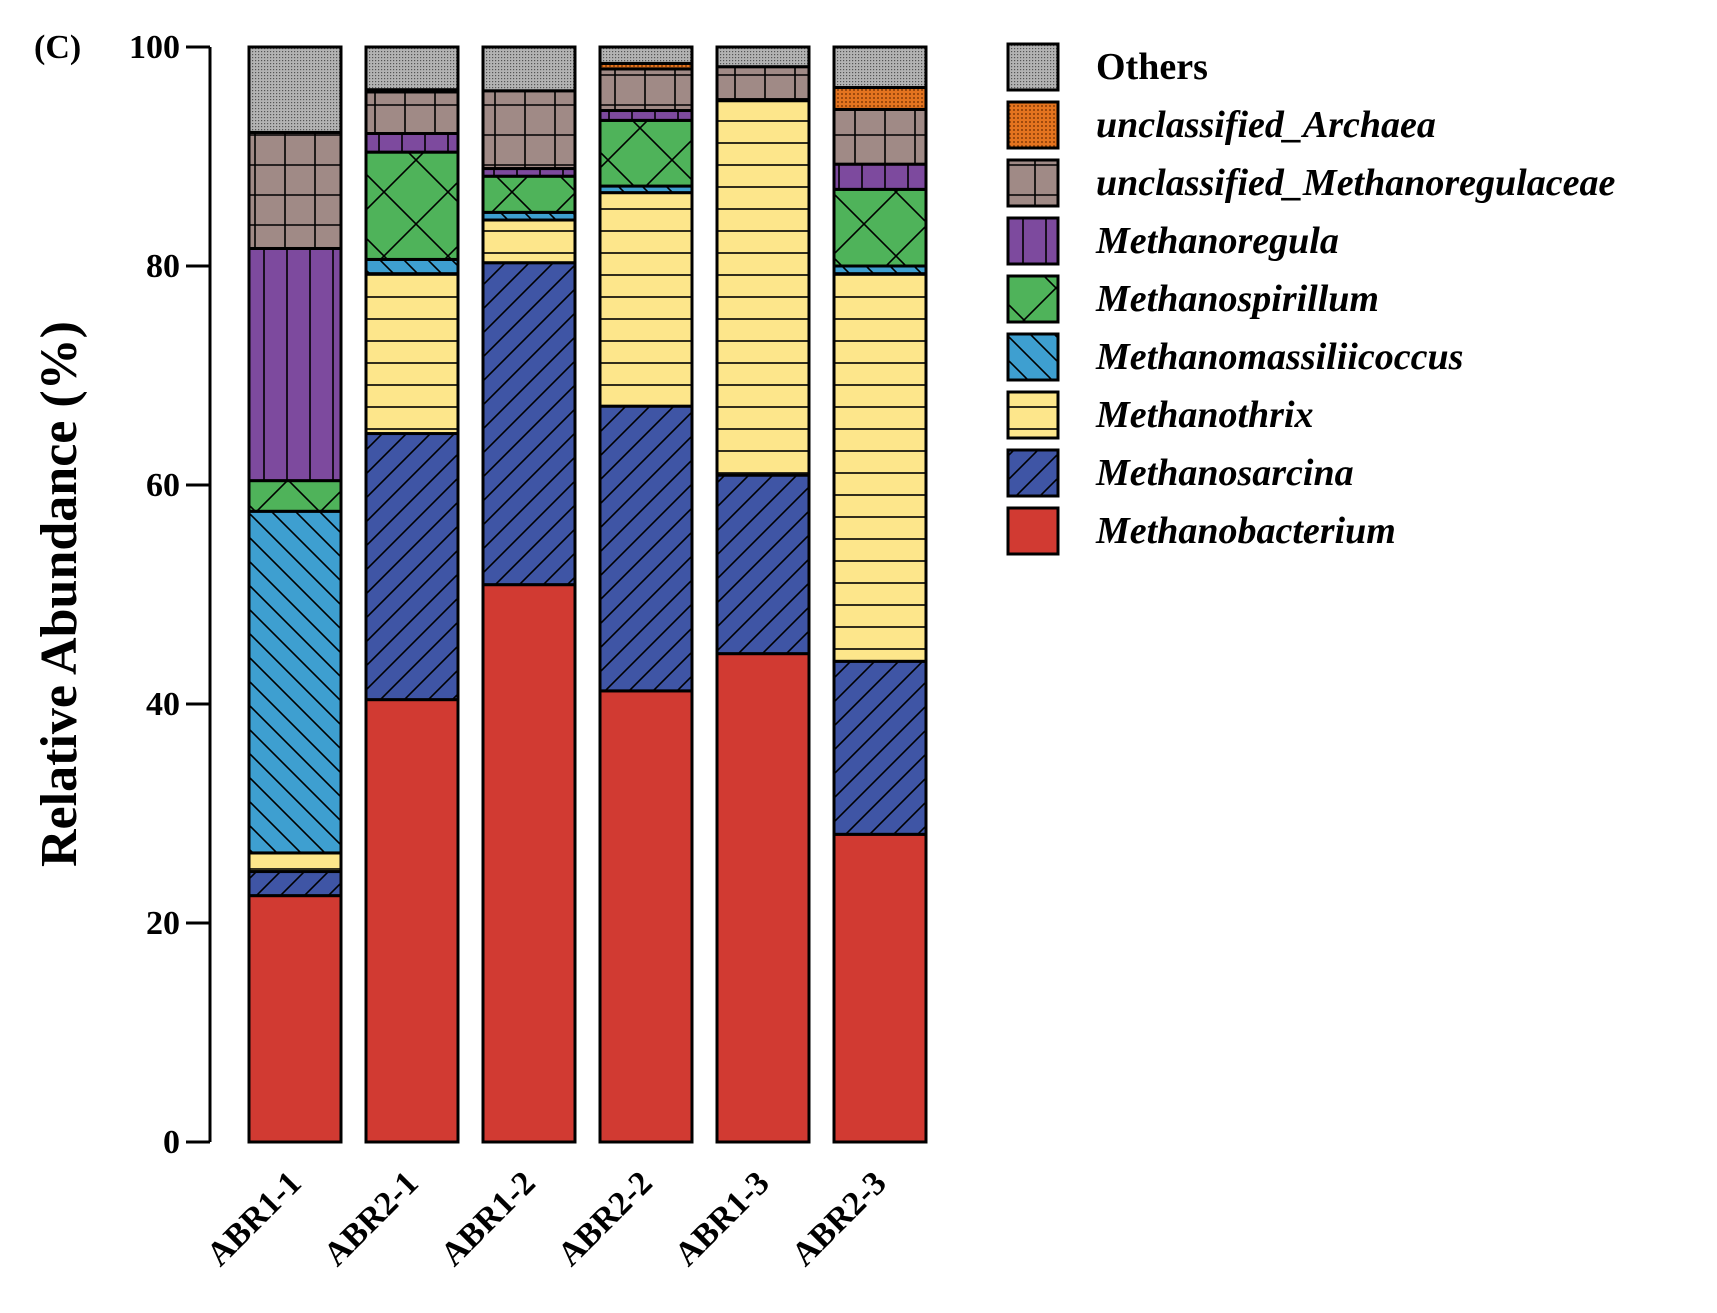  What do you see at coordinates (59, 594) in the screenshot?
I see `y-axis-title: Relative Abundance (%)` at bounding box center [59, 594].